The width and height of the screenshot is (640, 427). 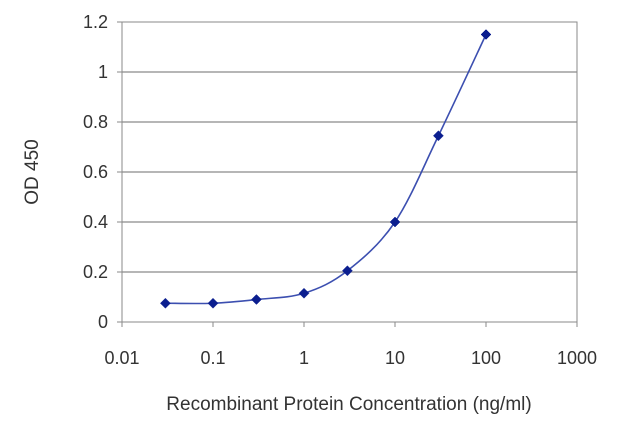 What do you see at coordinates (95, 172) in the screenshot?
I see `y-tick-label: 0.6` at bounding box center [95, 172].